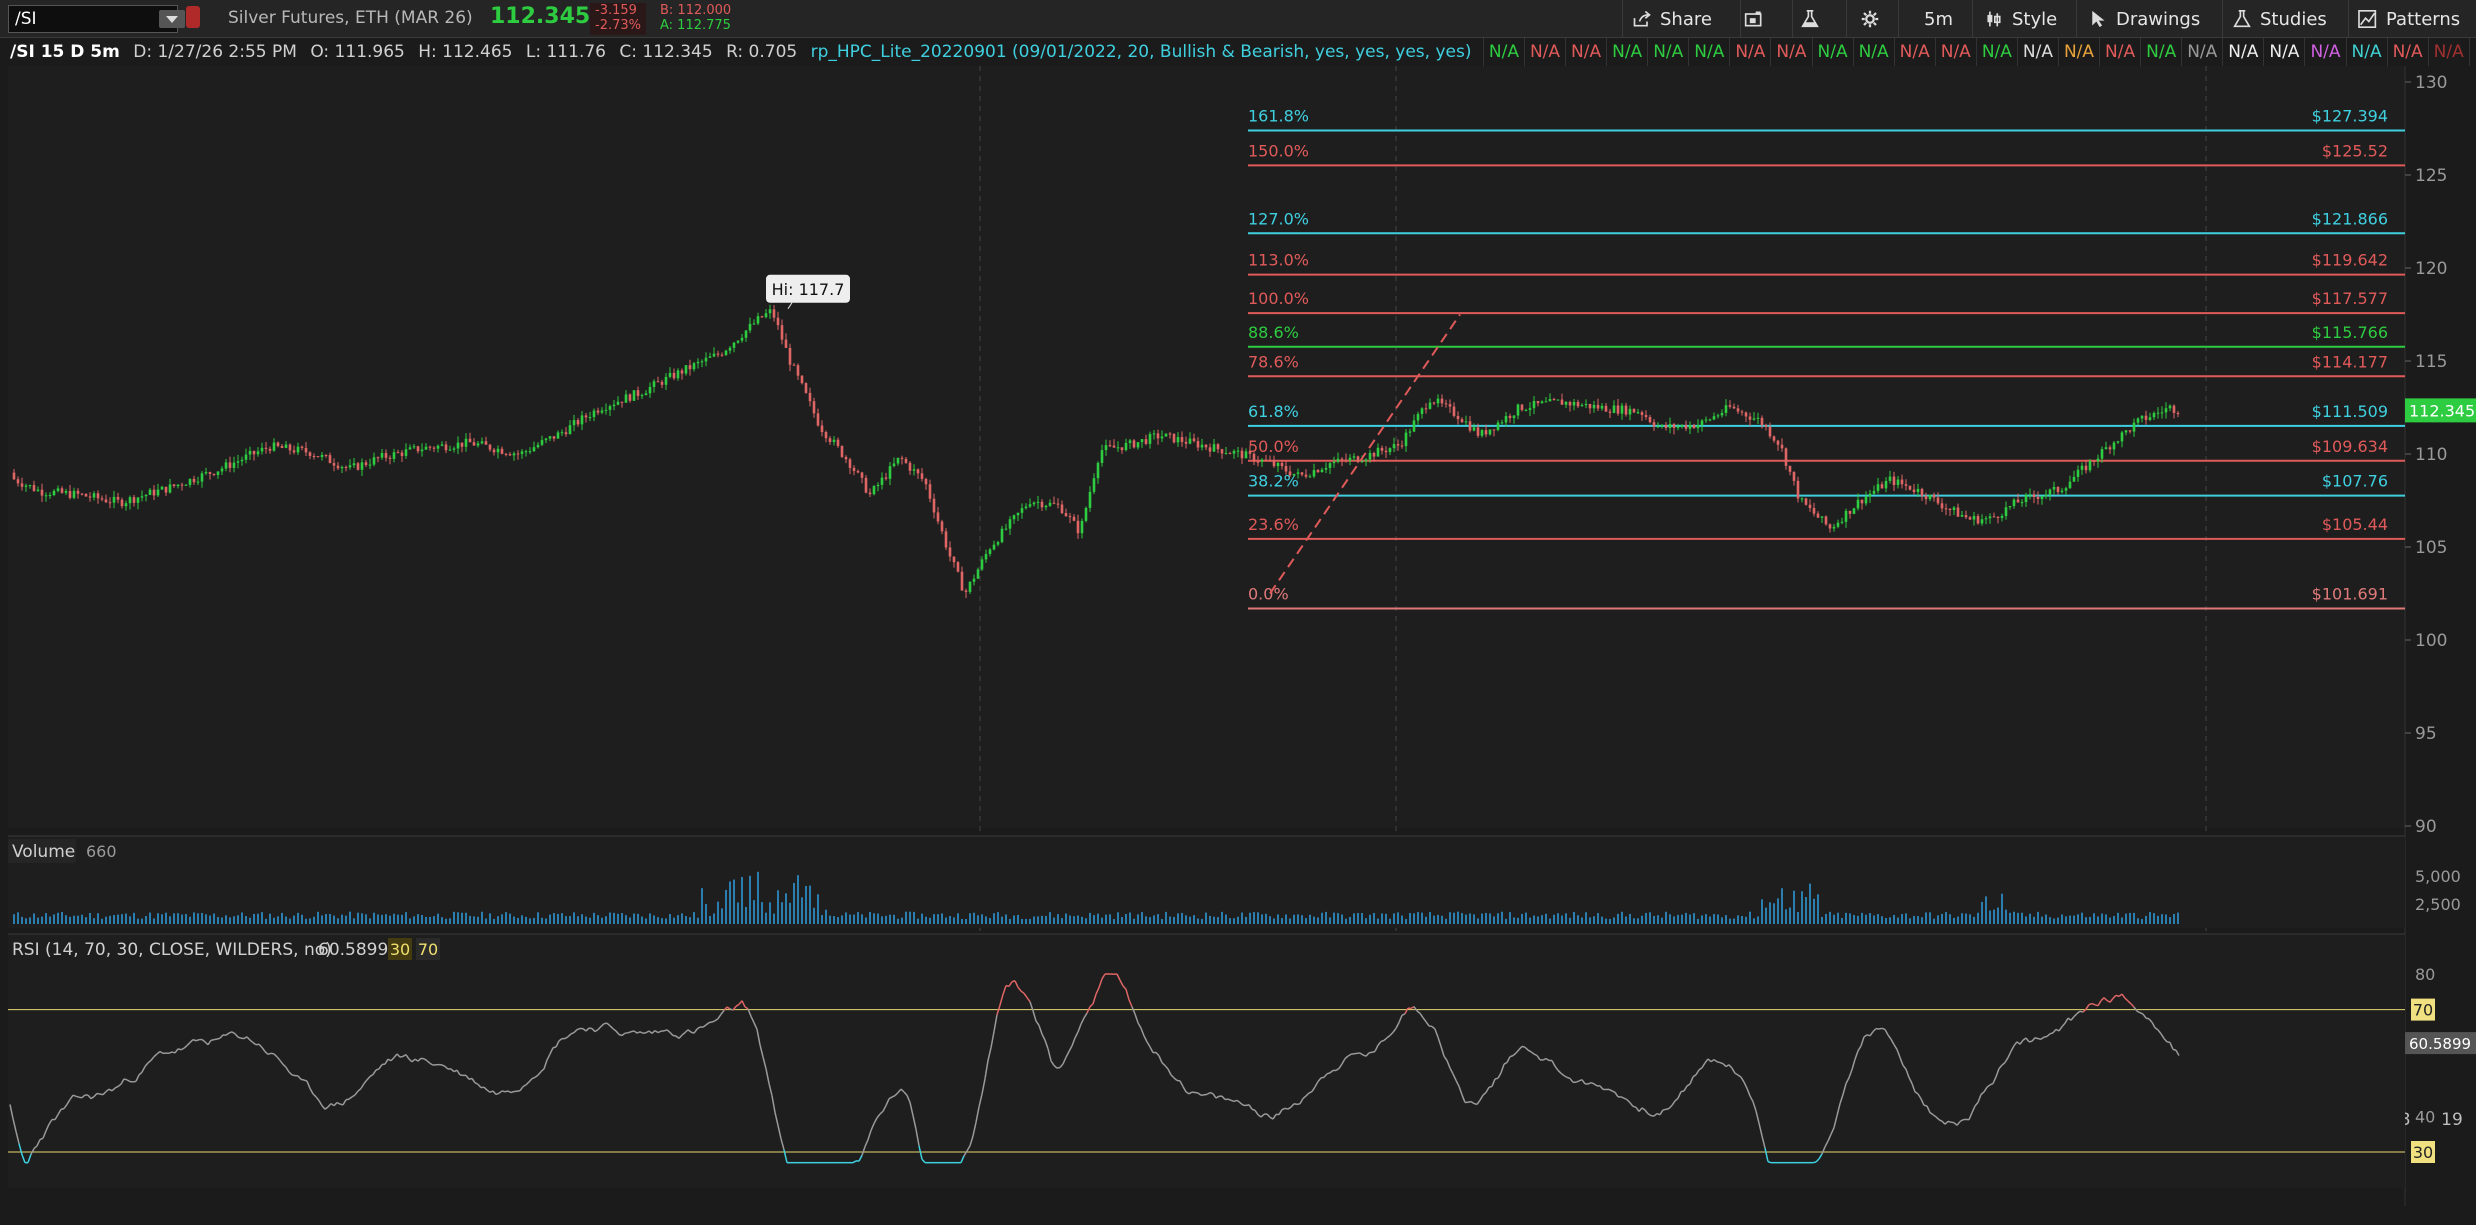 The height and width of the screenshot is (1225, 2476). Describe the element at coordinates (172, 19) in the screenshot. I see `symbol-dropdown-icon` at that location.